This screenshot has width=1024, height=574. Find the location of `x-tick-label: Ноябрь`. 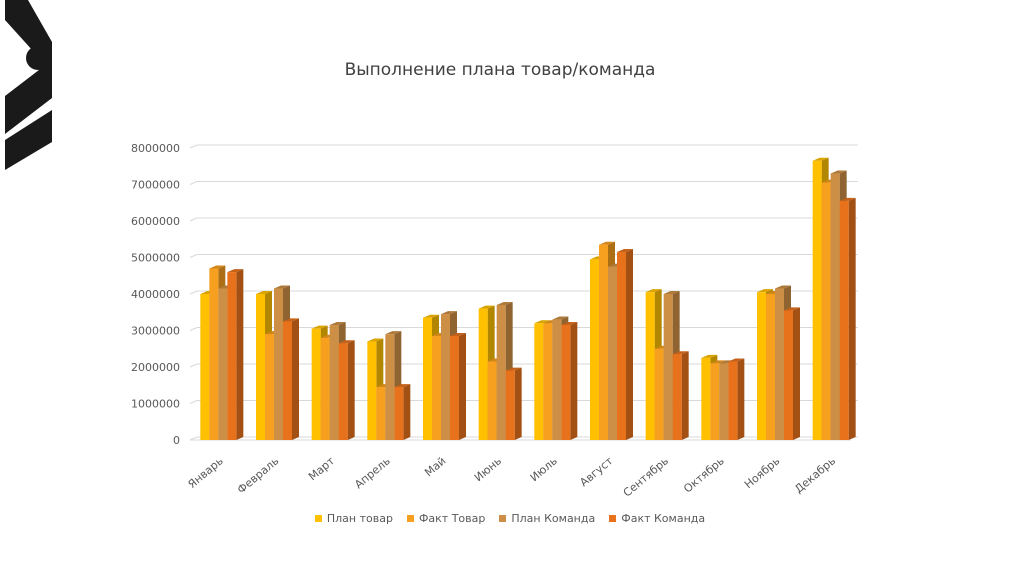

x-tick-label: Ноябрь is located at coordinates (762, 472).